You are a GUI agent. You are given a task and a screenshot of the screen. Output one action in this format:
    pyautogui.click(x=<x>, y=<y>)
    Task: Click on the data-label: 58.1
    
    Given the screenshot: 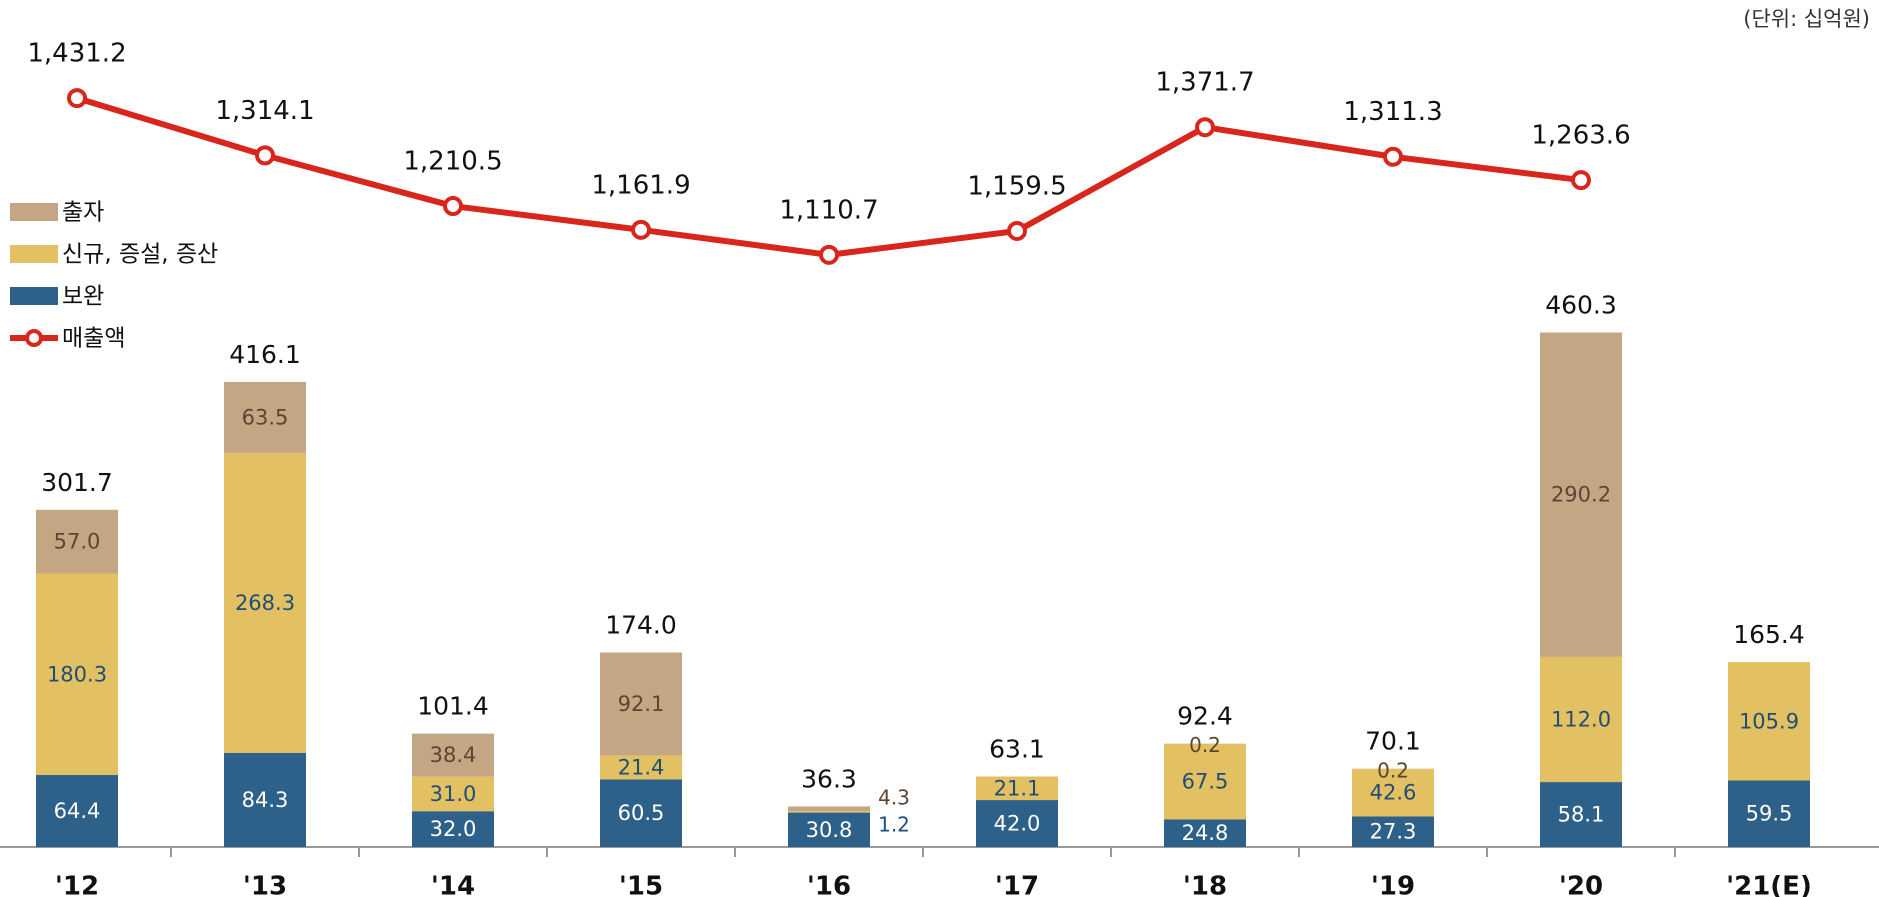 What is the action you would take?
    pyautogui.click(x=1581, y=815)
    